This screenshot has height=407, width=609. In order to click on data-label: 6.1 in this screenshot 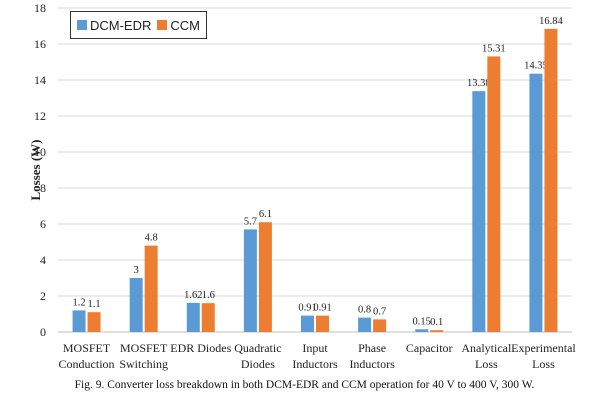, I will do `click(265, 214)`.